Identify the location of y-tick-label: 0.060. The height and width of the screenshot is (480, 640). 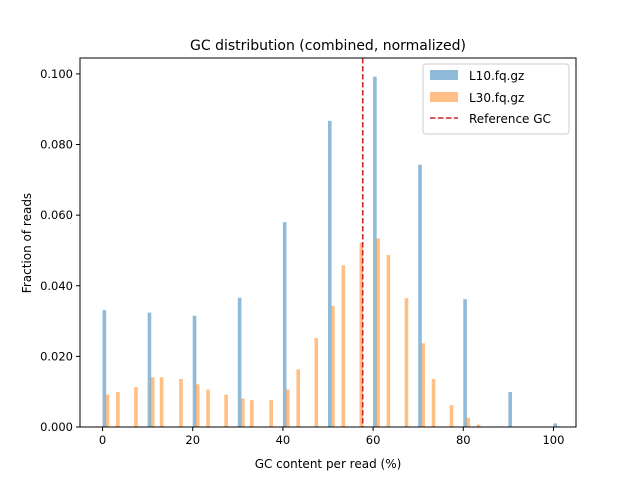
(56, 215).